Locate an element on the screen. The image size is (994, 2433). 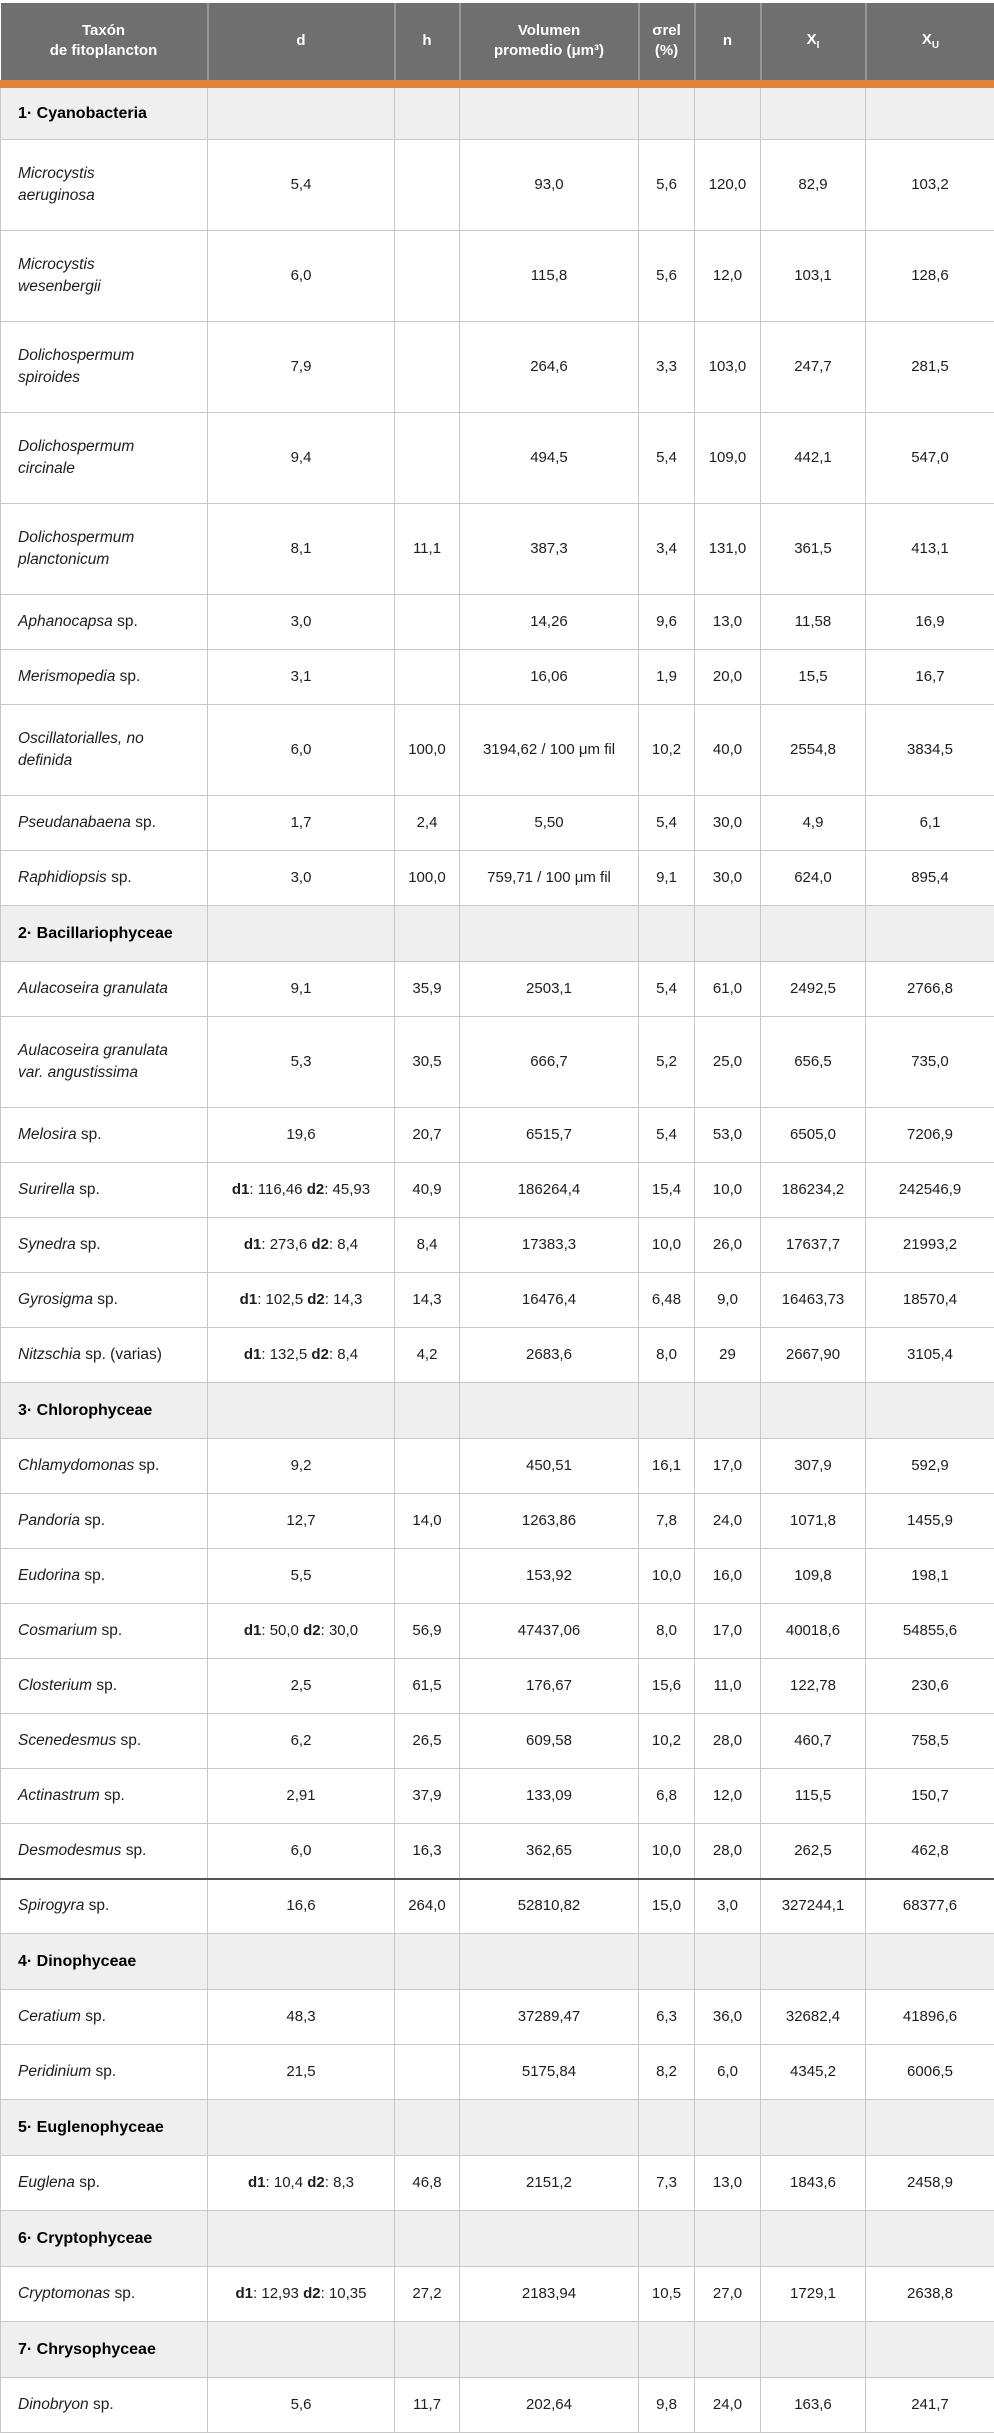
dimension-value-d2: 8,3 is located at coordinates (343, 2182).